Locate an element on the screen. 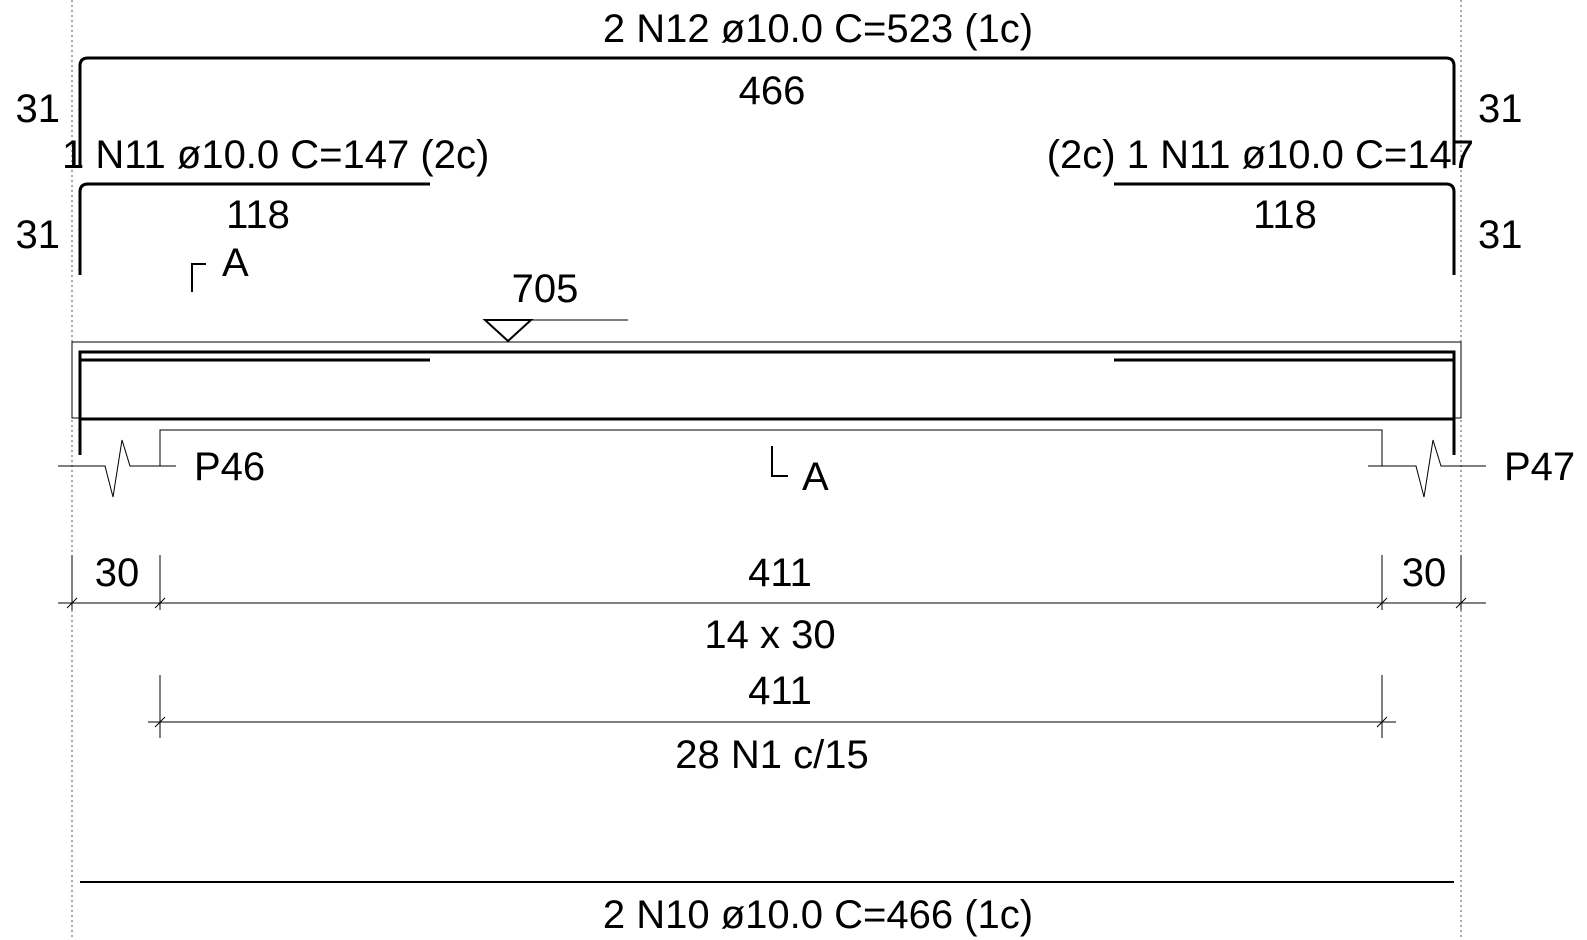  right-bar-label: (2c) 1 N11 ø10.0 C=147 is located at coordinates (1260, 155).